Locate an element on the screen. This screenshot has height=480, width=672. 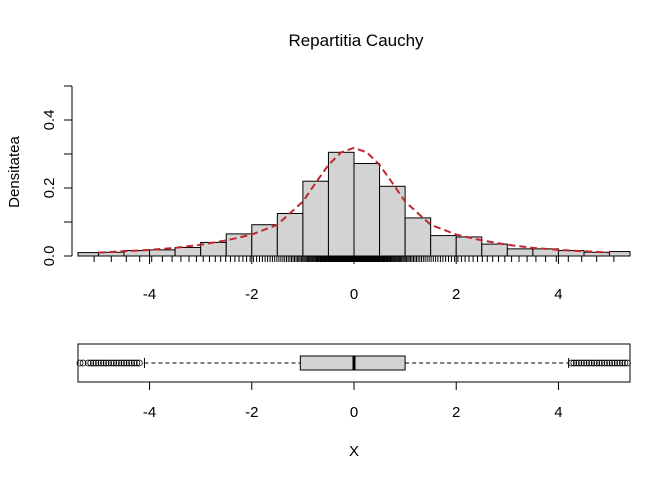
boxplot-x-tick-label-4: 4 is located at coordinates (558, 412).